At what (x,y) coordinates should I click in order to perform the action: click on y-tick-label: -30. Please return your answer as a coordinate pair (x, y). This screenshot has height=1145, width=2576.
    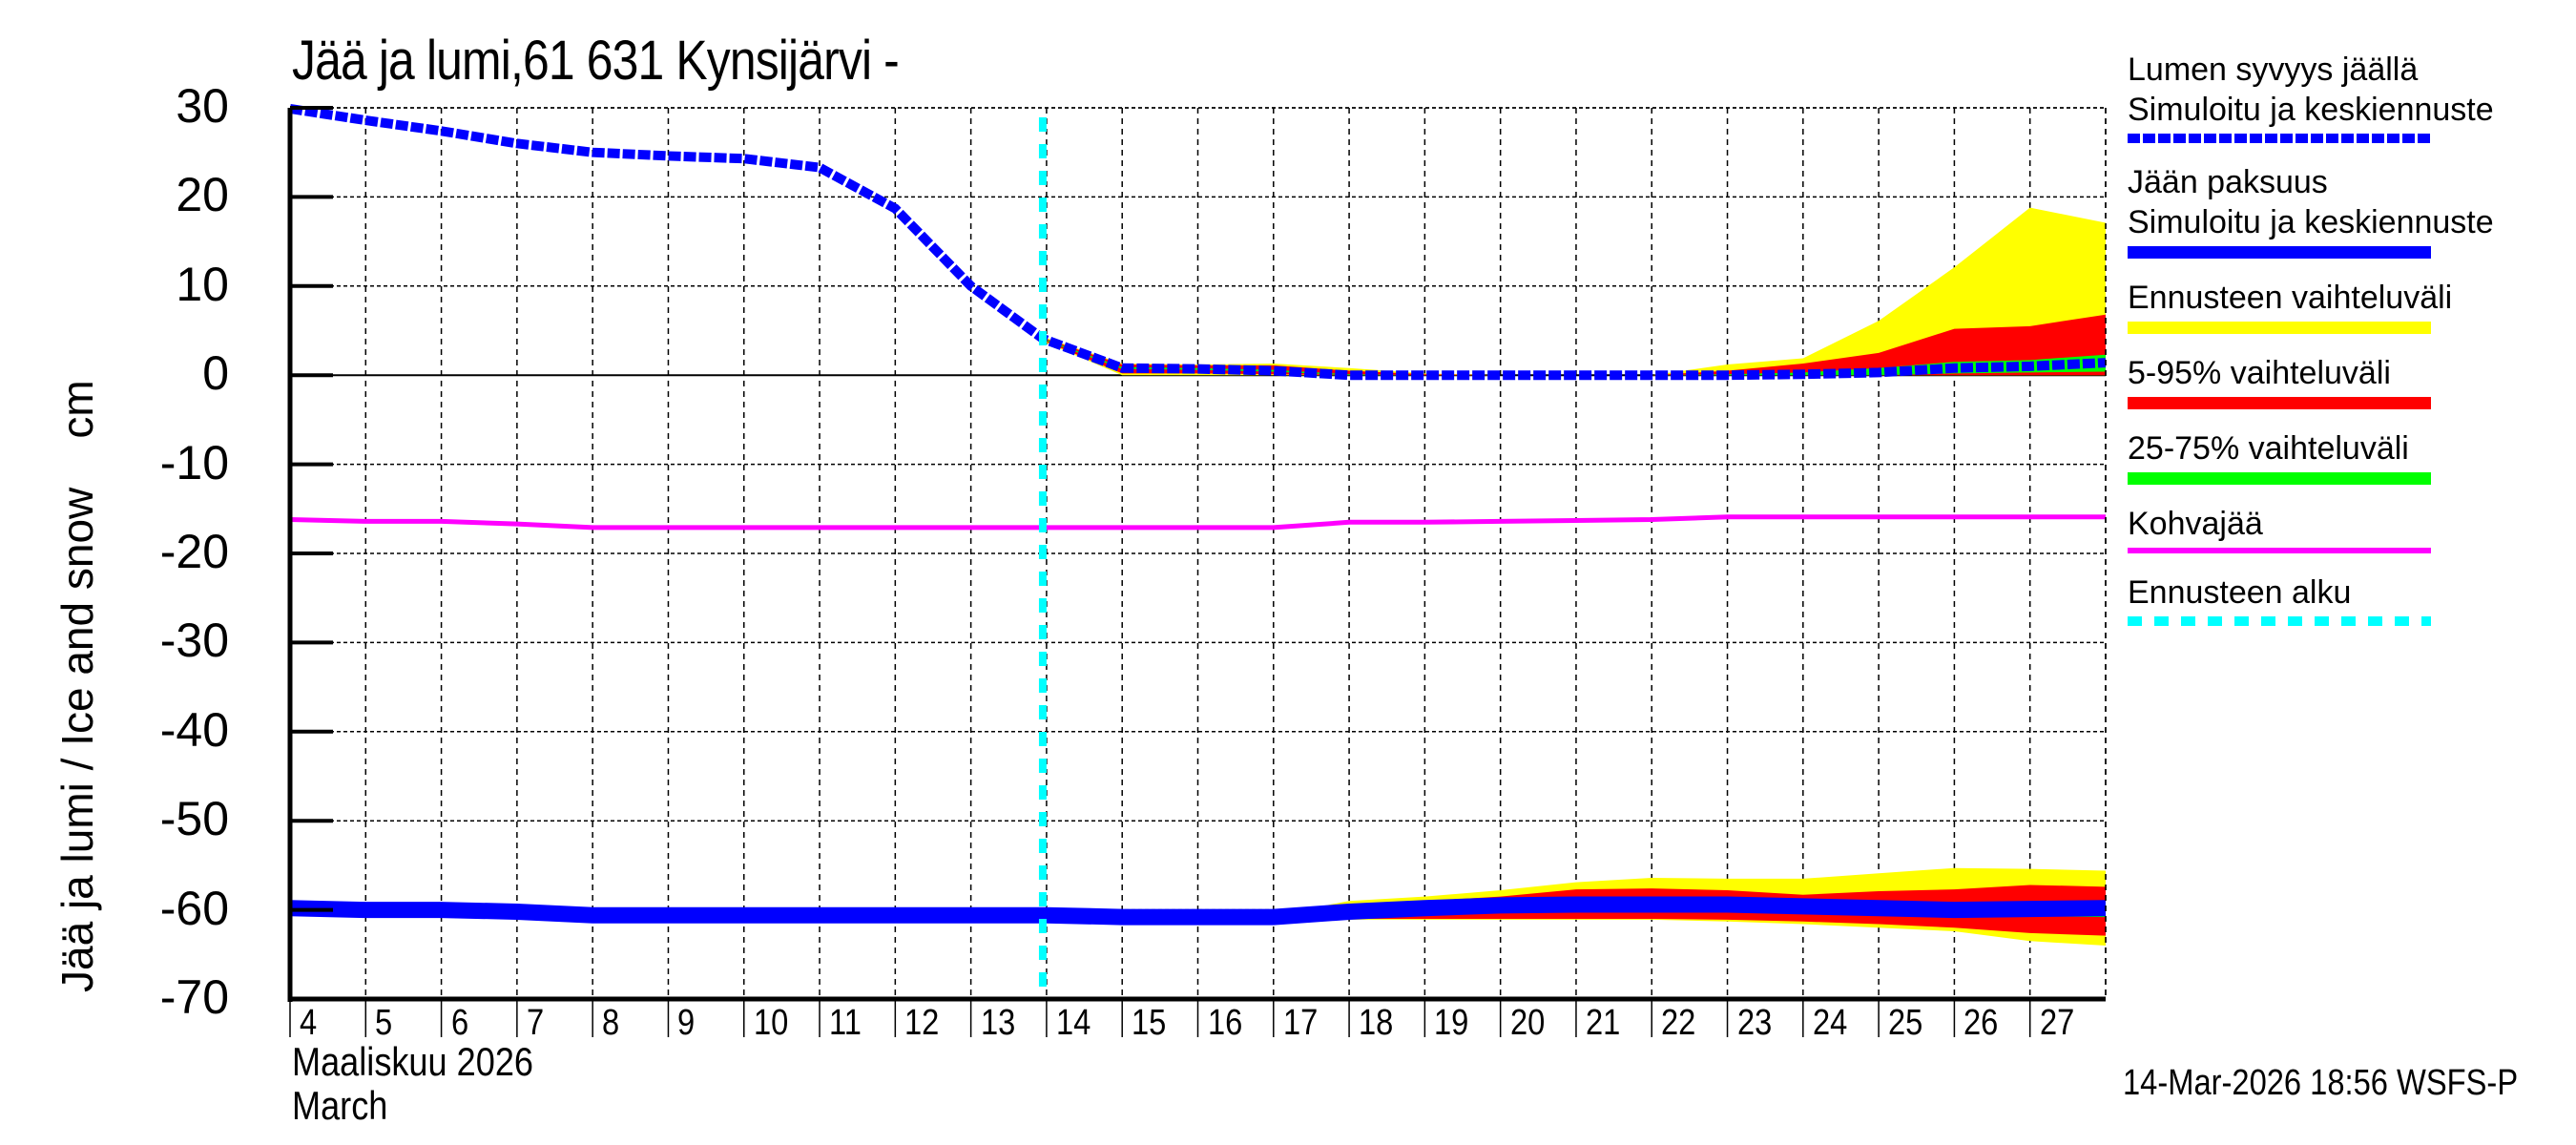
    Looking at the image, I should click on (194, 641).